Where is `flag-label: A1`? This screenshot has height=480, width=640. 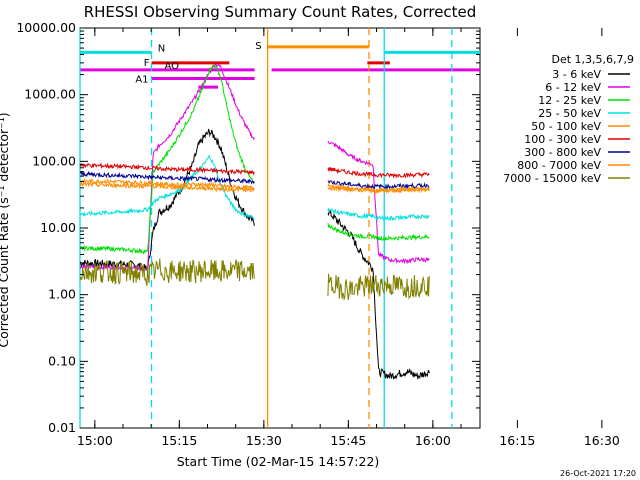
flag-label: A1 is located at coordinates (141, 79).